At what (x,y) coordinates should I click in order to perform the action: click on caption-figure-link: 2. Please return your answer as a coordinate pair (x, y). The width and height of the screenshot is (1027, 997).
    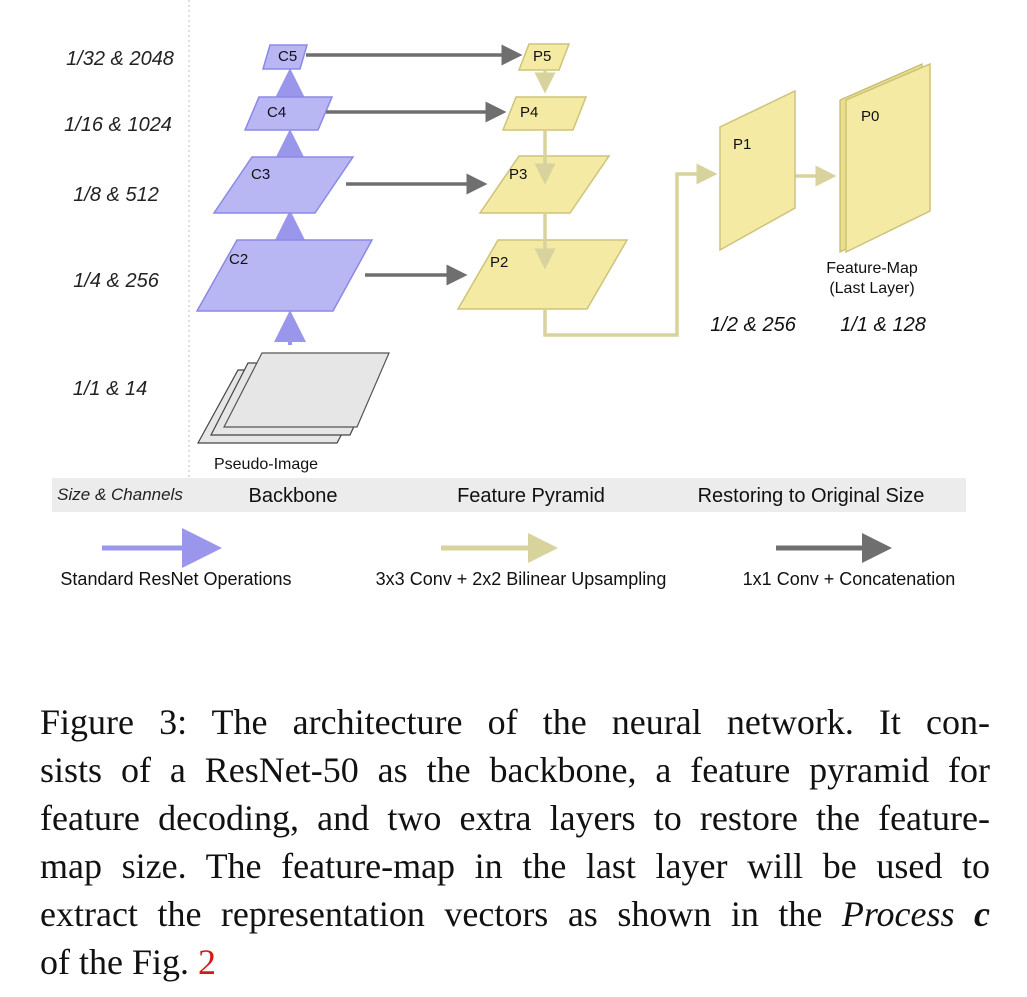
    Looking at the image, I should click on (207, 962).